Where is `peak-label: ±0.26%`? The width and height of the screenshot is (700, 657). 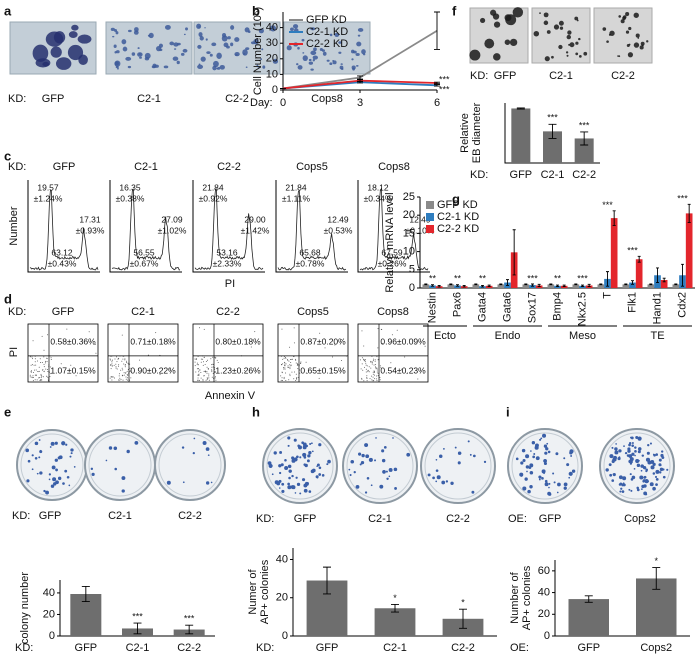
peak-label: ±0.26% is located at coordinates (392, 263).